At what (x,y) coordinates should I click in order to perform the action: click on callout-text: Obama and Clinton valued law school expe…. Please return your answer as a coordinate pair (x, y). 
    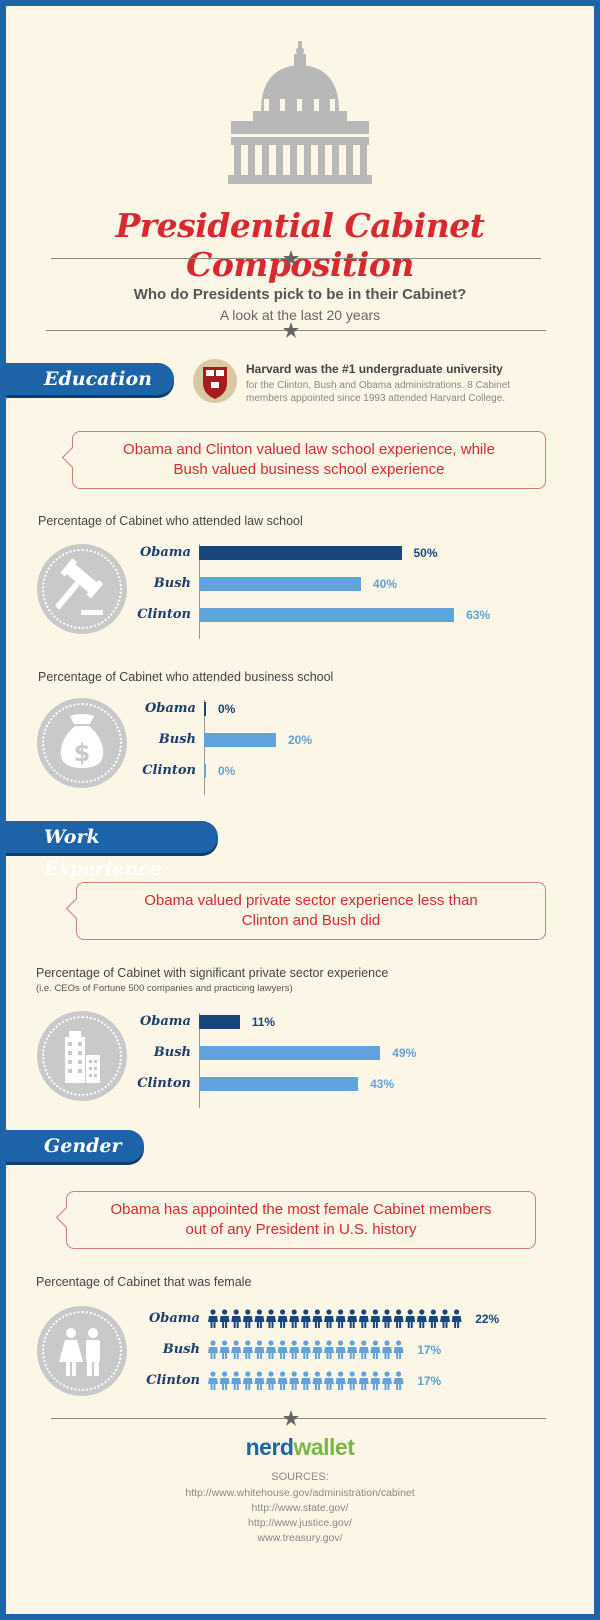
    Looking at the image, I should click on (309, 449).